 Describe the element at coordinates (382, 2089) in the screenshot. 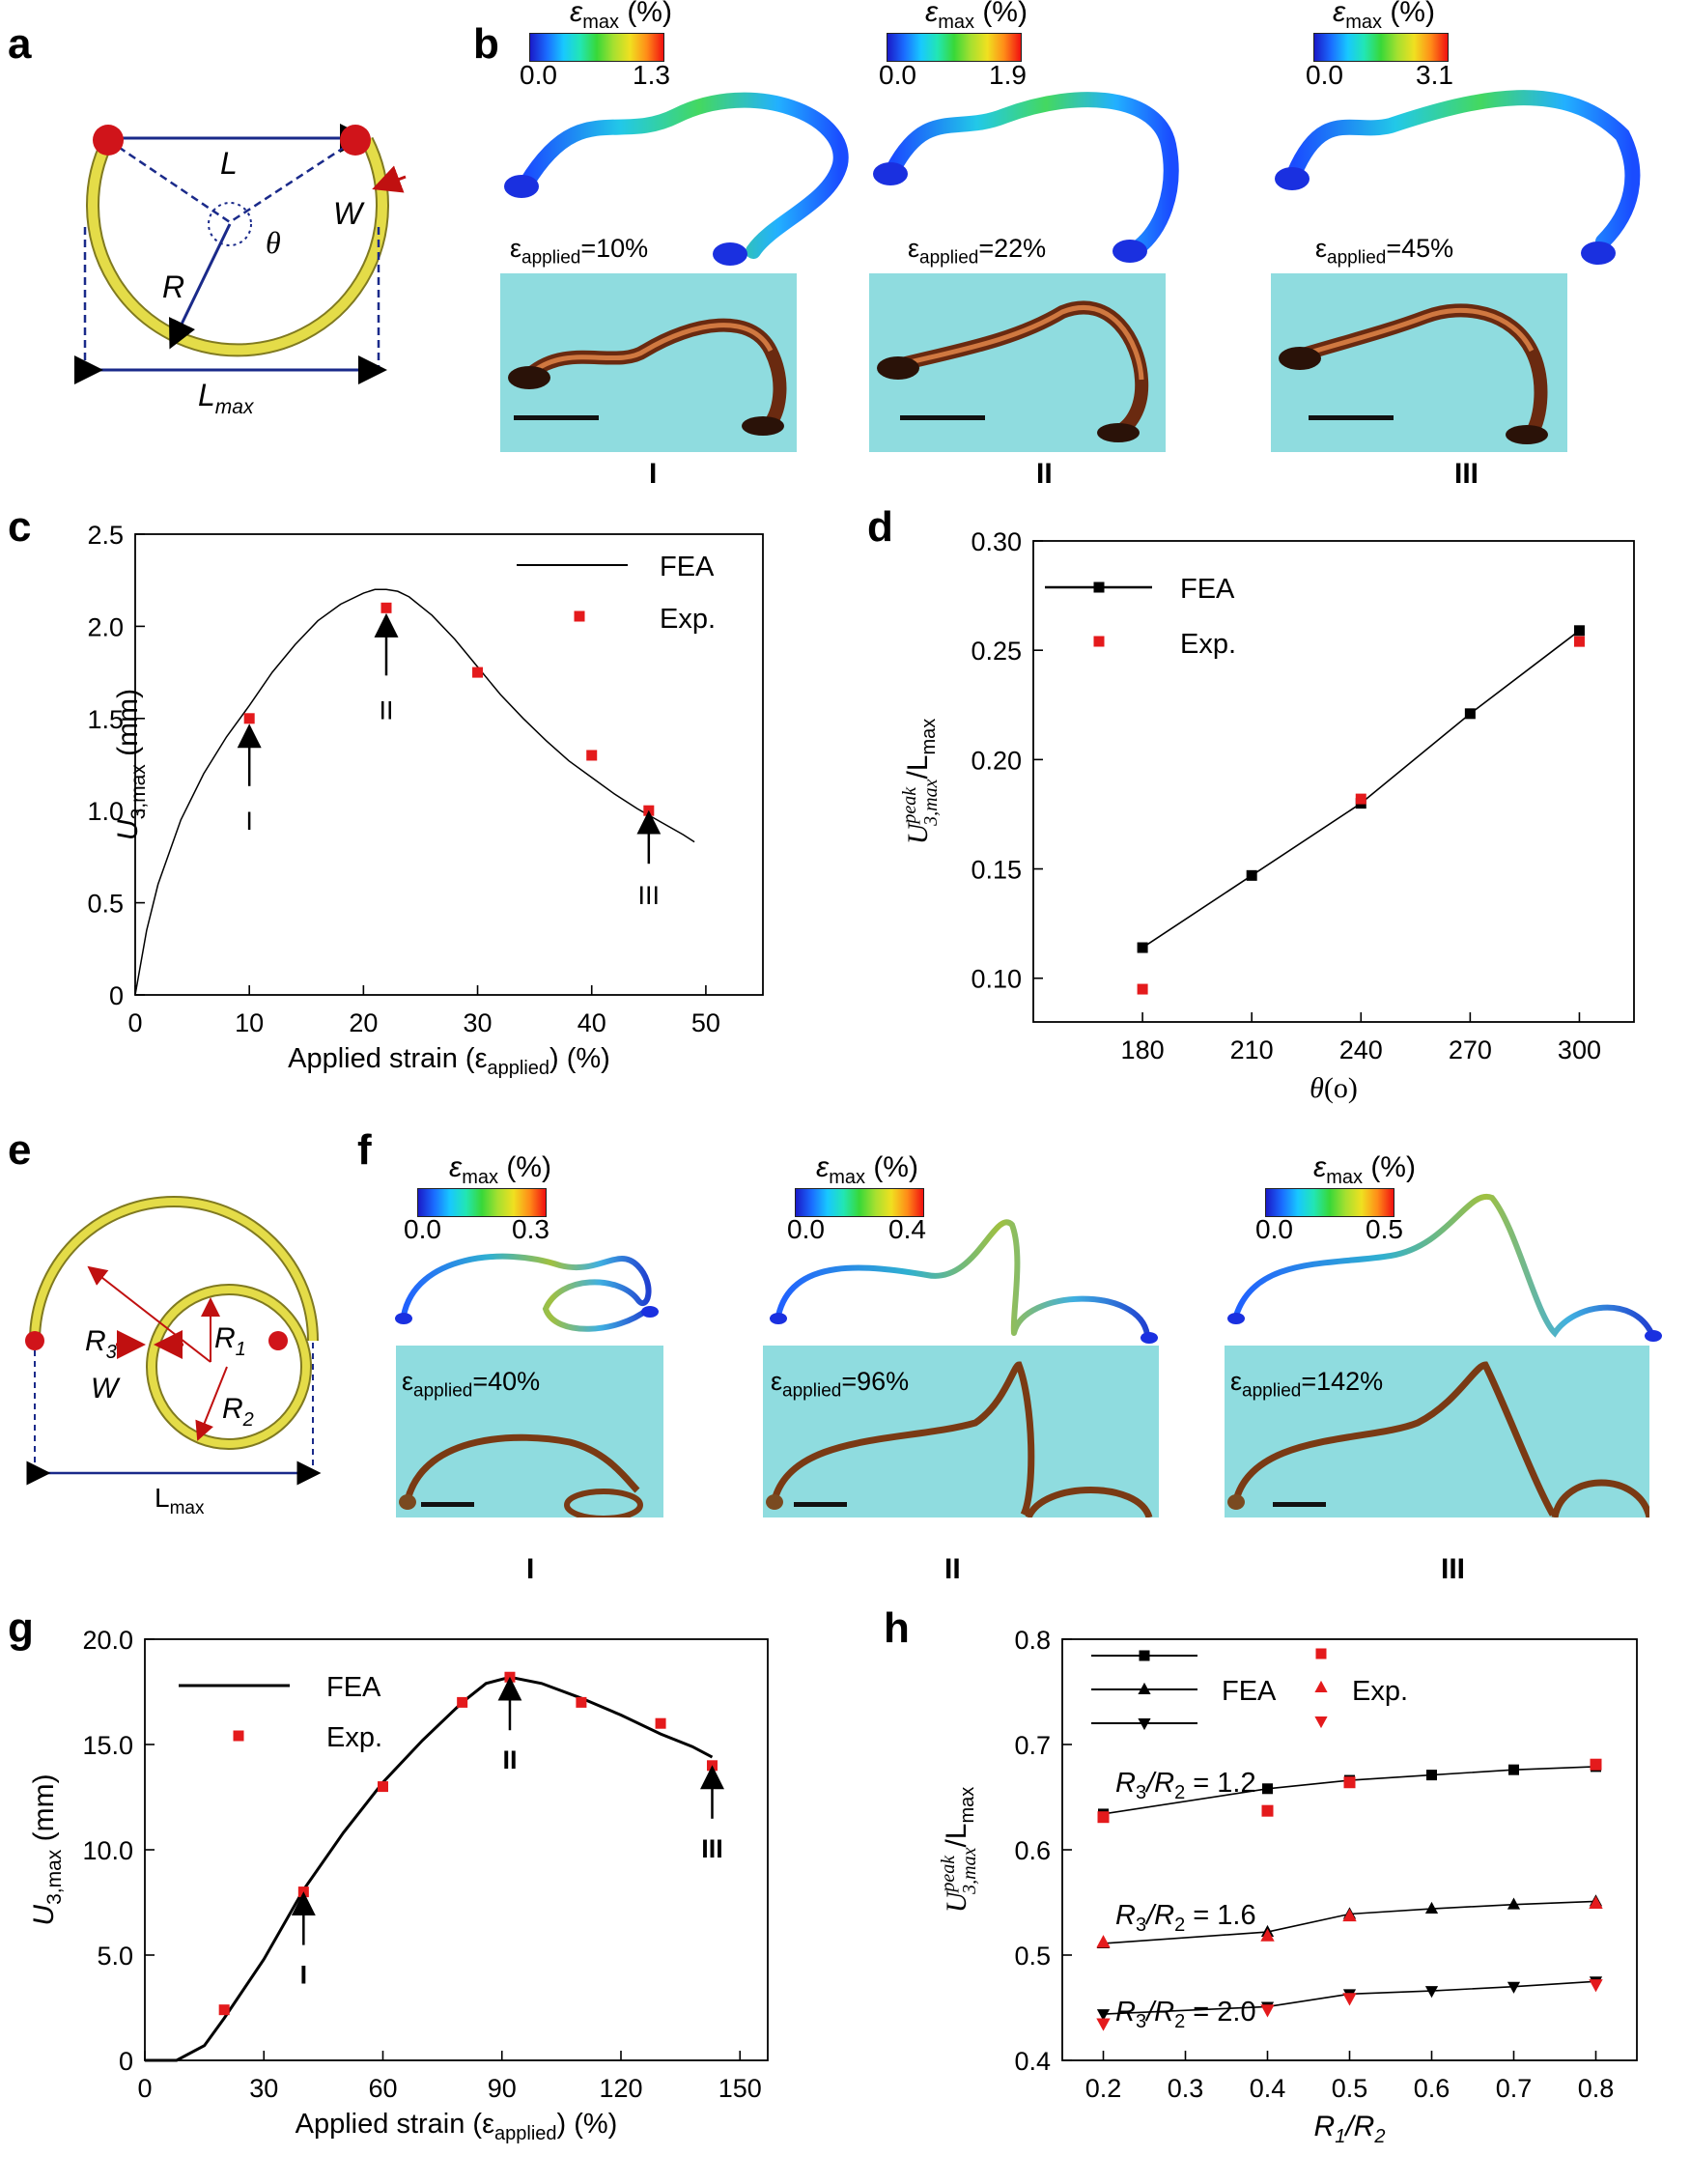

I see `x-tick-label: 60` at that location.